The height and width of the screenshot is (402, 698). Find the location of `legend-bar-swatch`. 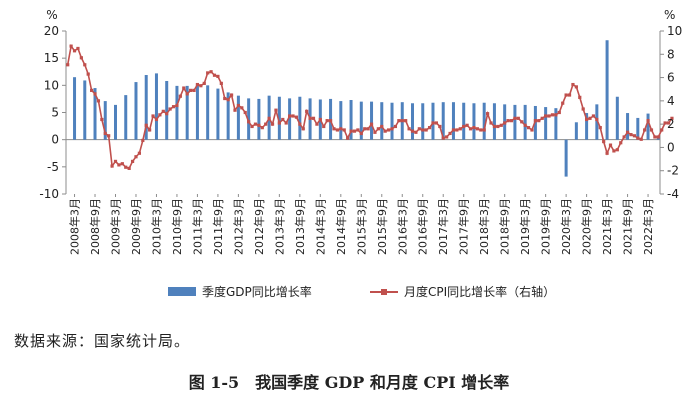

legend-bar-swatch is located at coordinates (182, 291).